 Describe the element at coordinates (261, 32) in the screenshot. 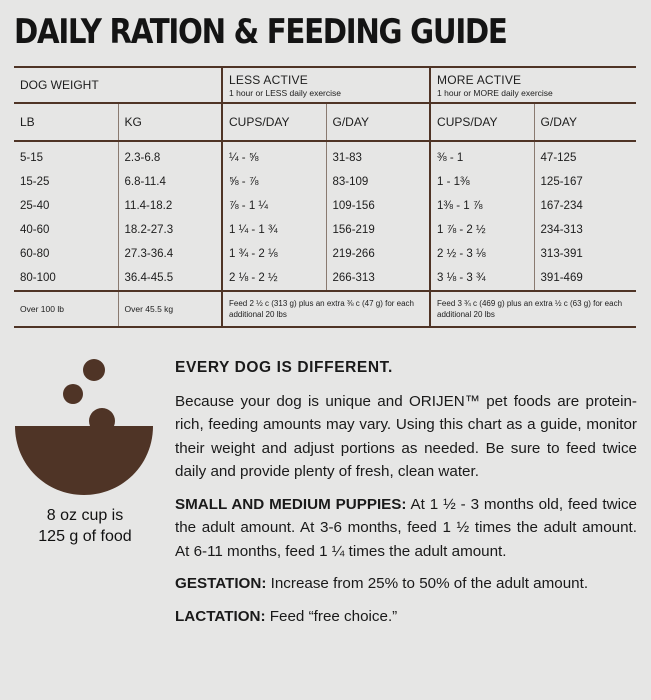

I see `page-title: DAILY RATION & FEEDING GUIDE` at that location.